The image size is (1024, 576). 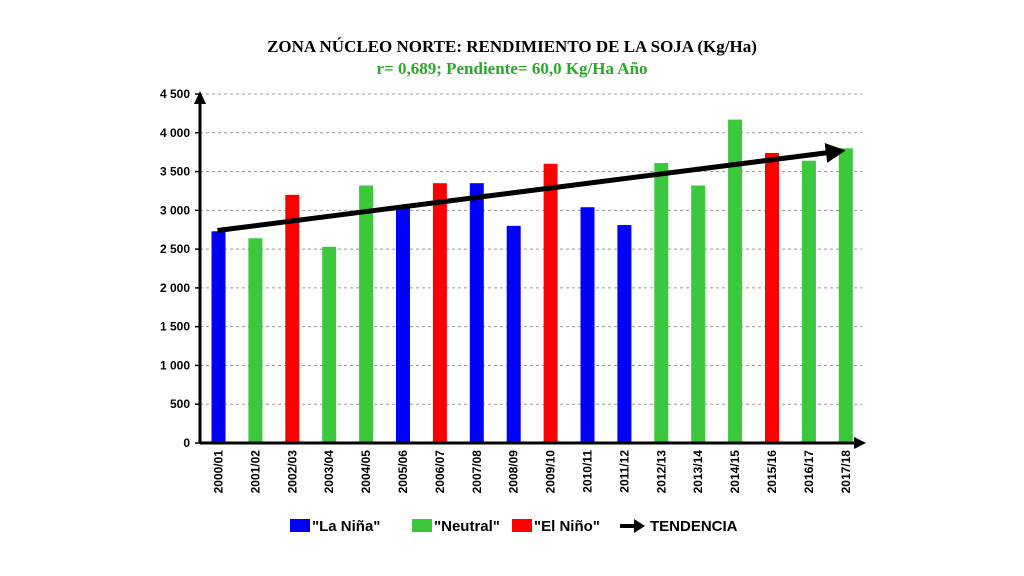 What do you see at coordinates (511, 68) in the screenshot?
I see `chart-subtitle: r= 0,689; Pendiente= 60,0 Kg/Ha Año` at bounding box center [511, 68].